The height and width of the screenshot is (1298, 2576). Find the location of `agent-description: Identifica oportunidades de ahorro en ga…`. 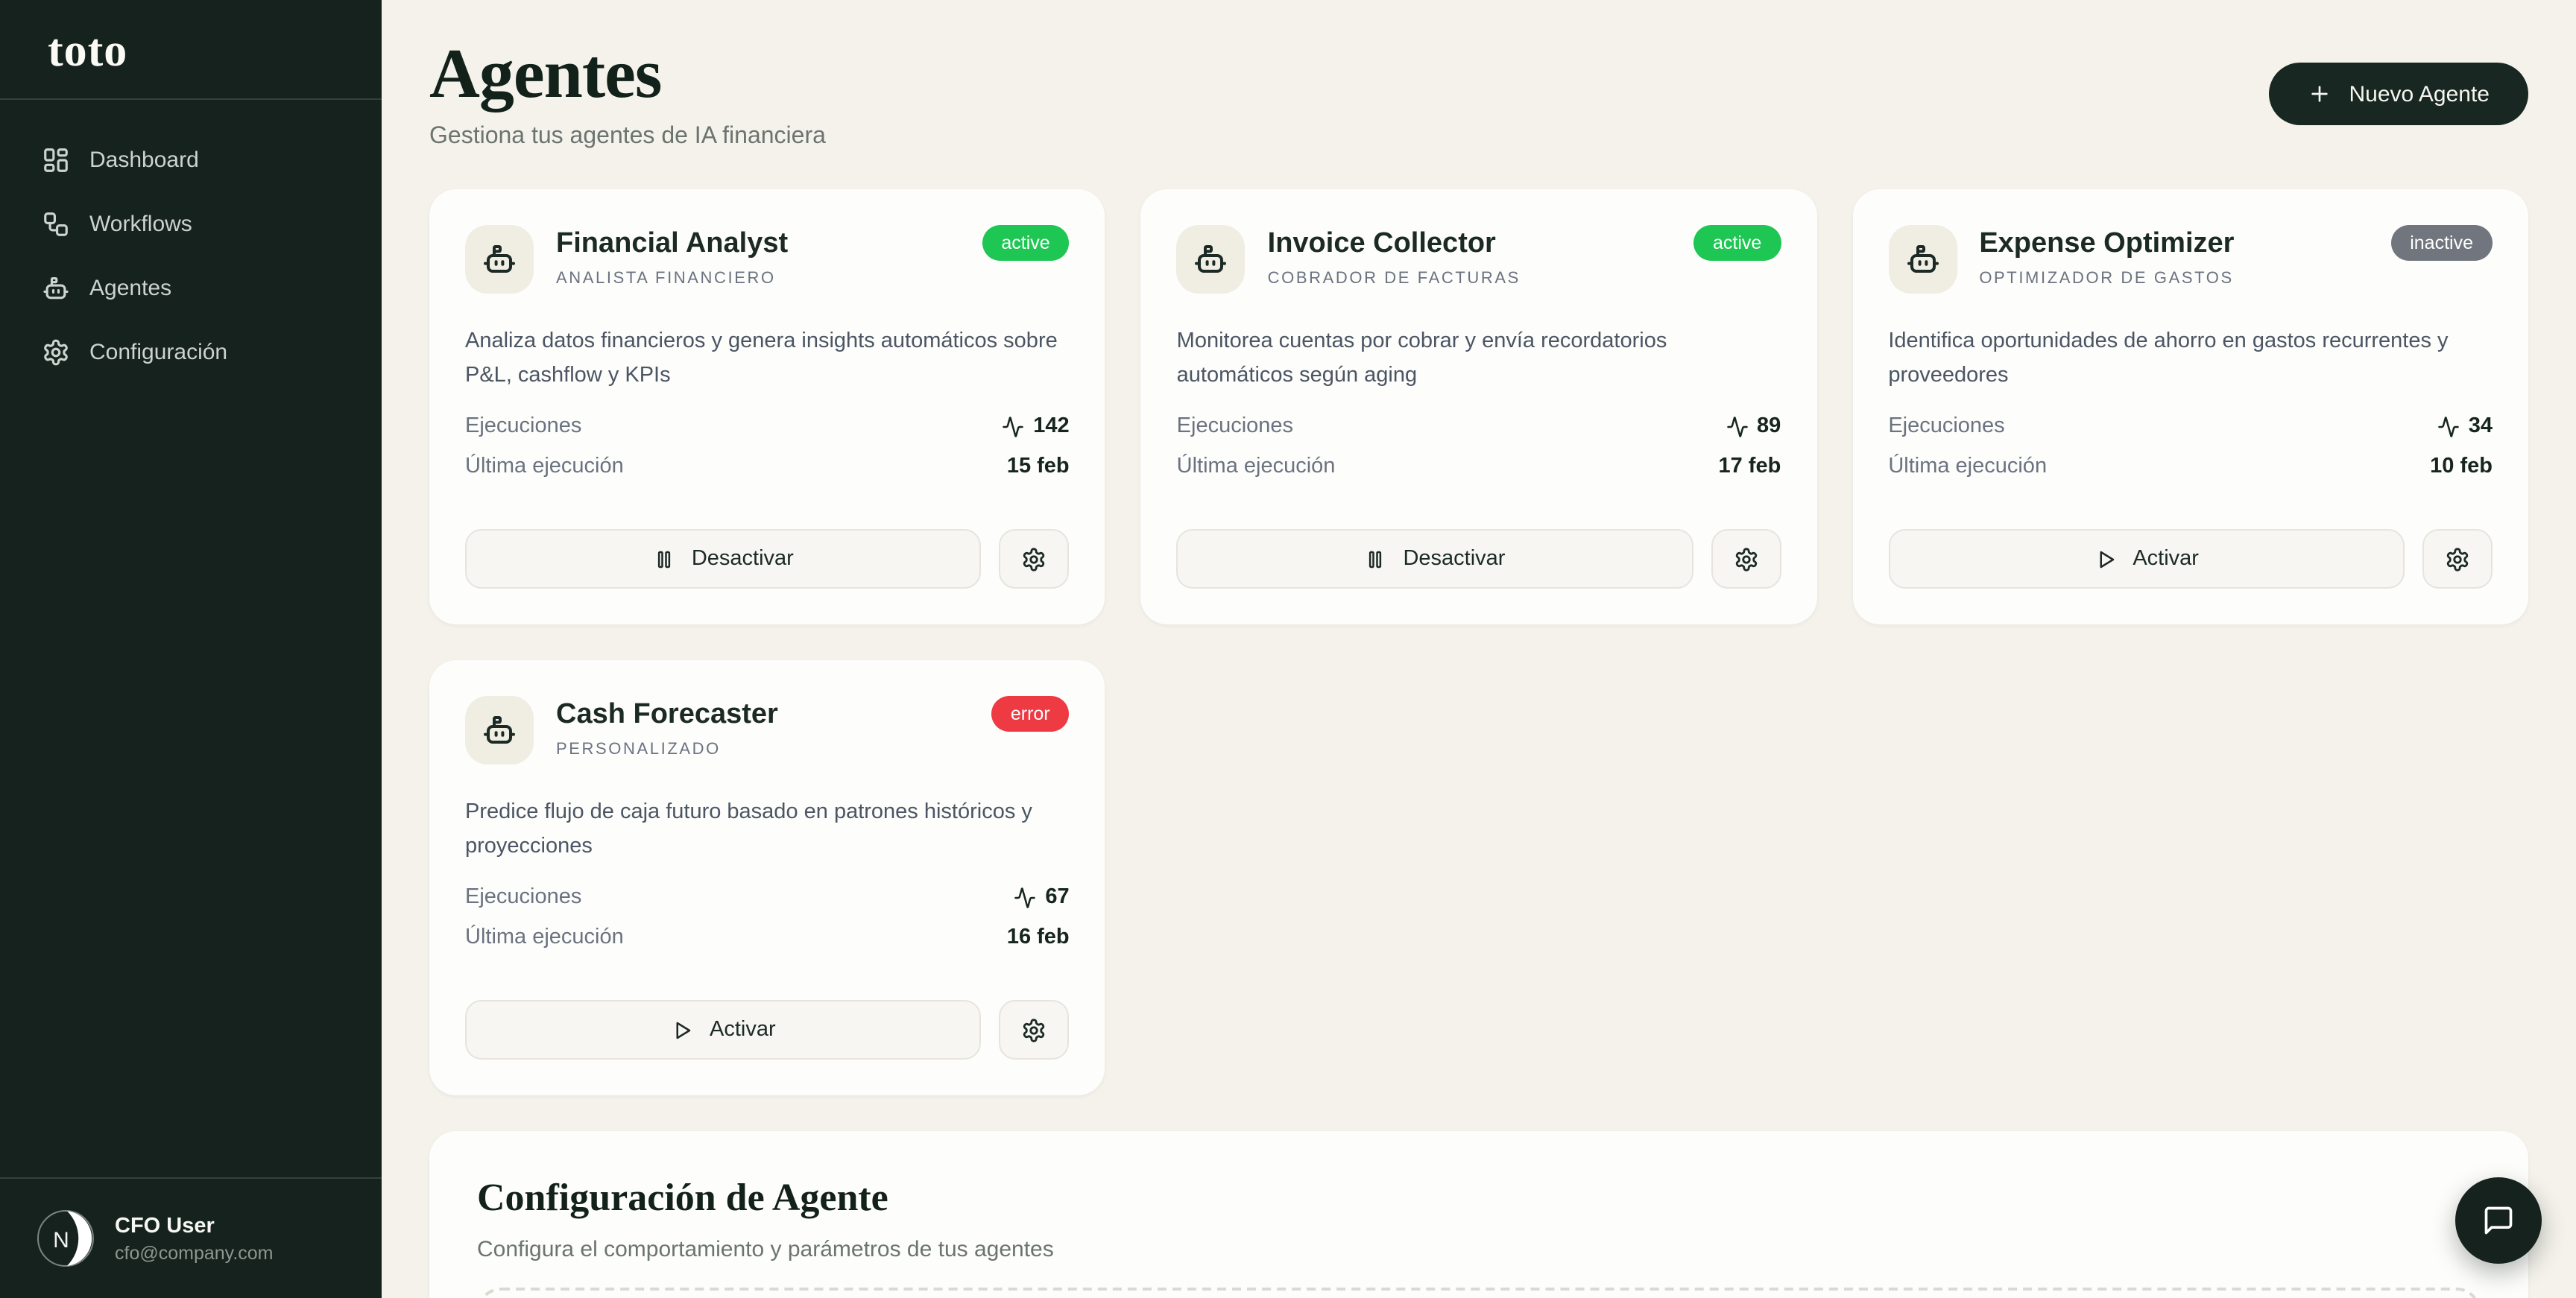

agent-description: Identifica oportunidades de ahorro en ga… is located at coordinates (2168, 358).